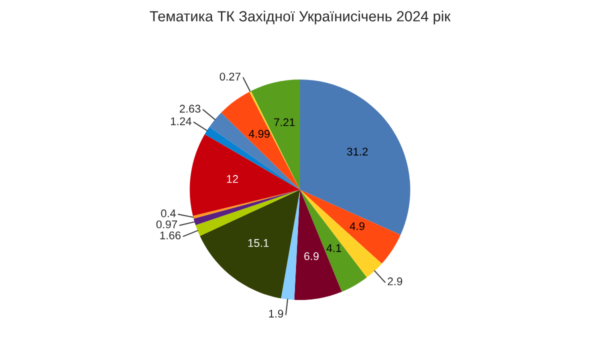 The width and height of the screenshot is (600, 358). Describe the element at coordinates (190, 108) in the screenshot. I see `data-label: 2.63` at that location.